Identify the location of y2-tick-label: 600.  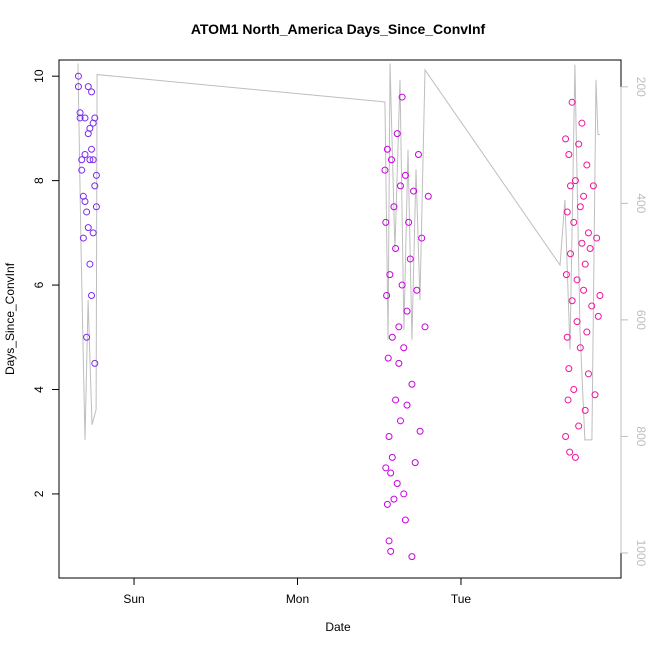
(641, 320).